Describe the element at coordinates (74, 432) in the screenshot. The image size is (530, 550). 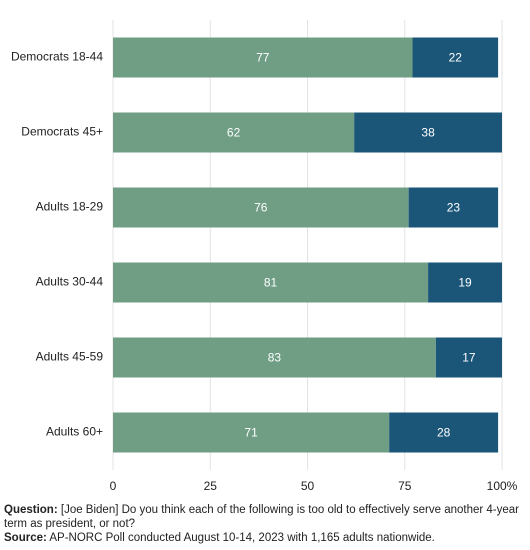
I see `y-tick-label: Adults 60+` at that location.